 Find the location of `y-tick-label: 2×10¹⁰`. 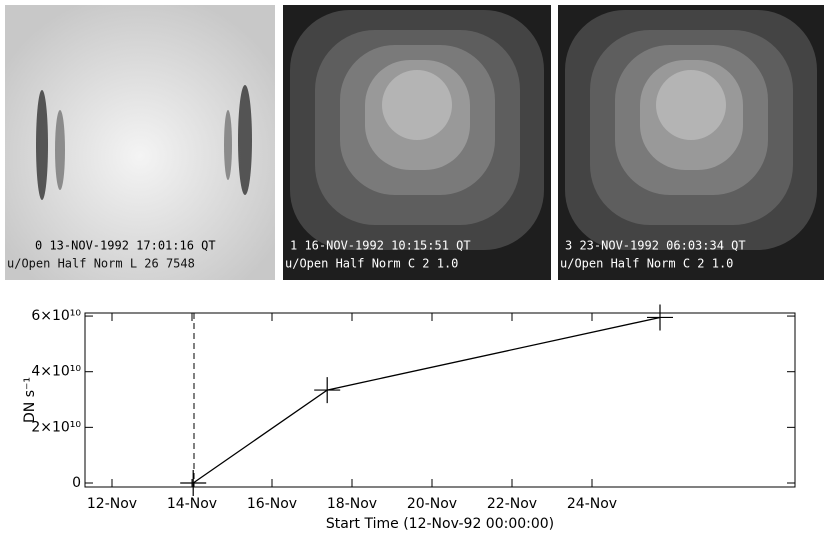

y-tick-label: 2×10¹⁰ is located at coordinates (56, 427).